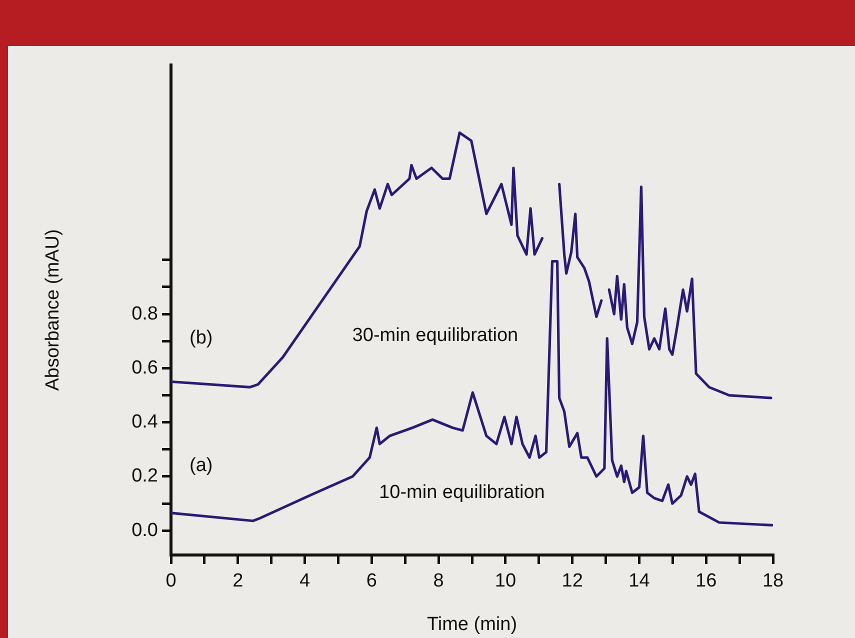  I want to click on annotation: 10-min equilibration, so click(462, 492).